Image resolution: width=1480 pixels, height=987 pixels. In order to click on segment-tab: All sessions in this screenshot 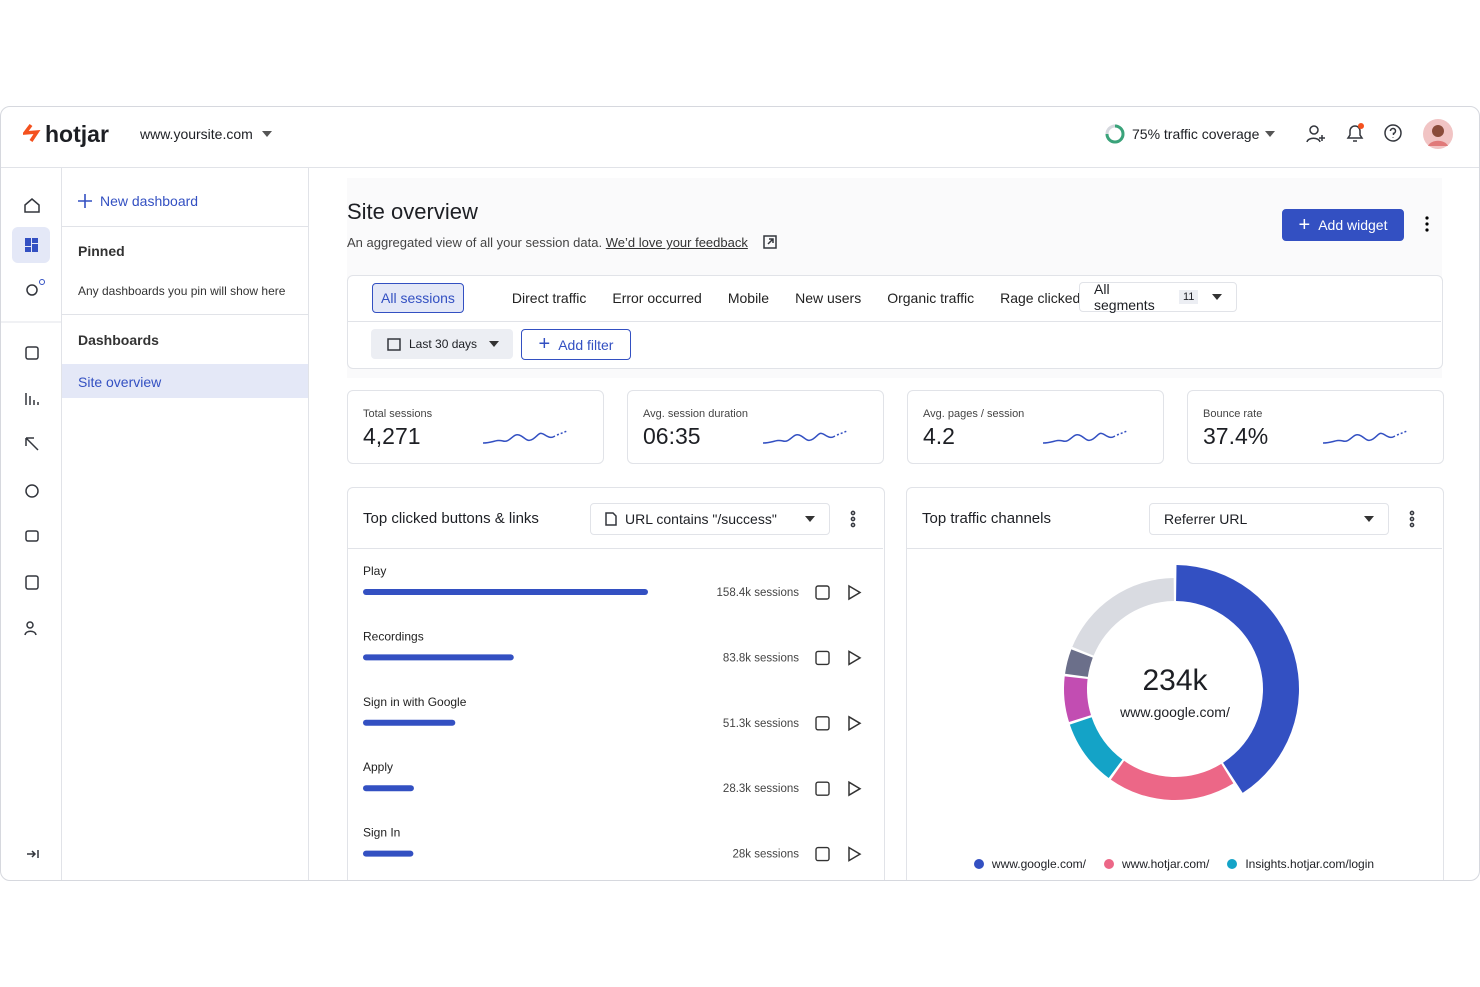, I will do `click(418, 298)`.